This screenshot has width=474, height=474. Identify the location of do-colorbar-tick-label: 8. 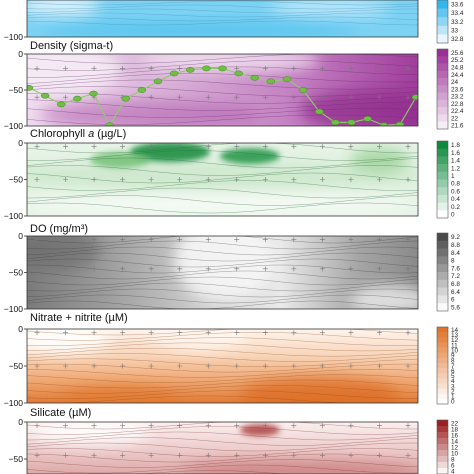
(453, 261).